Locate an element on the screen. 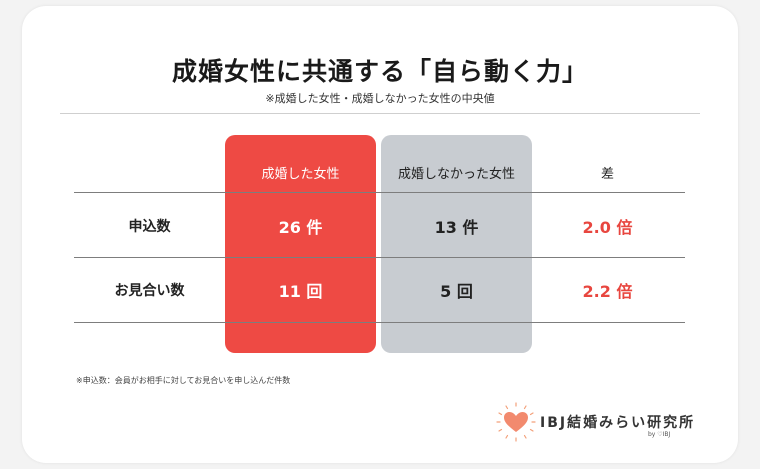  footnote: ※申込数：会員がお相手に対してお見合いを申し込んだ件数 is located at coordinates (183, 380).